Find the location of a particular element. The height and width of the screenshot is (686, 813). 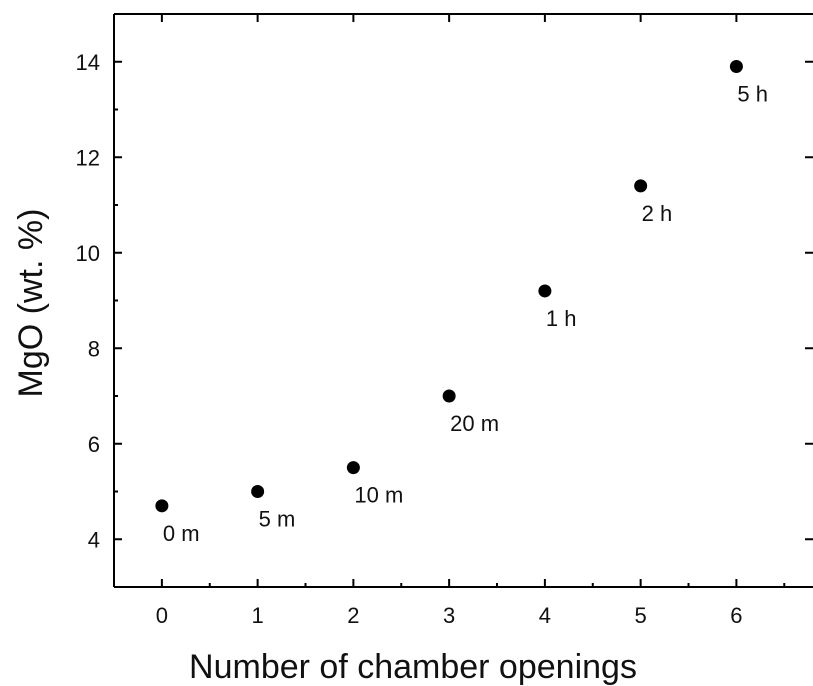

x-axis-title: Number of chamber openings is located at coordinates (413, 667).